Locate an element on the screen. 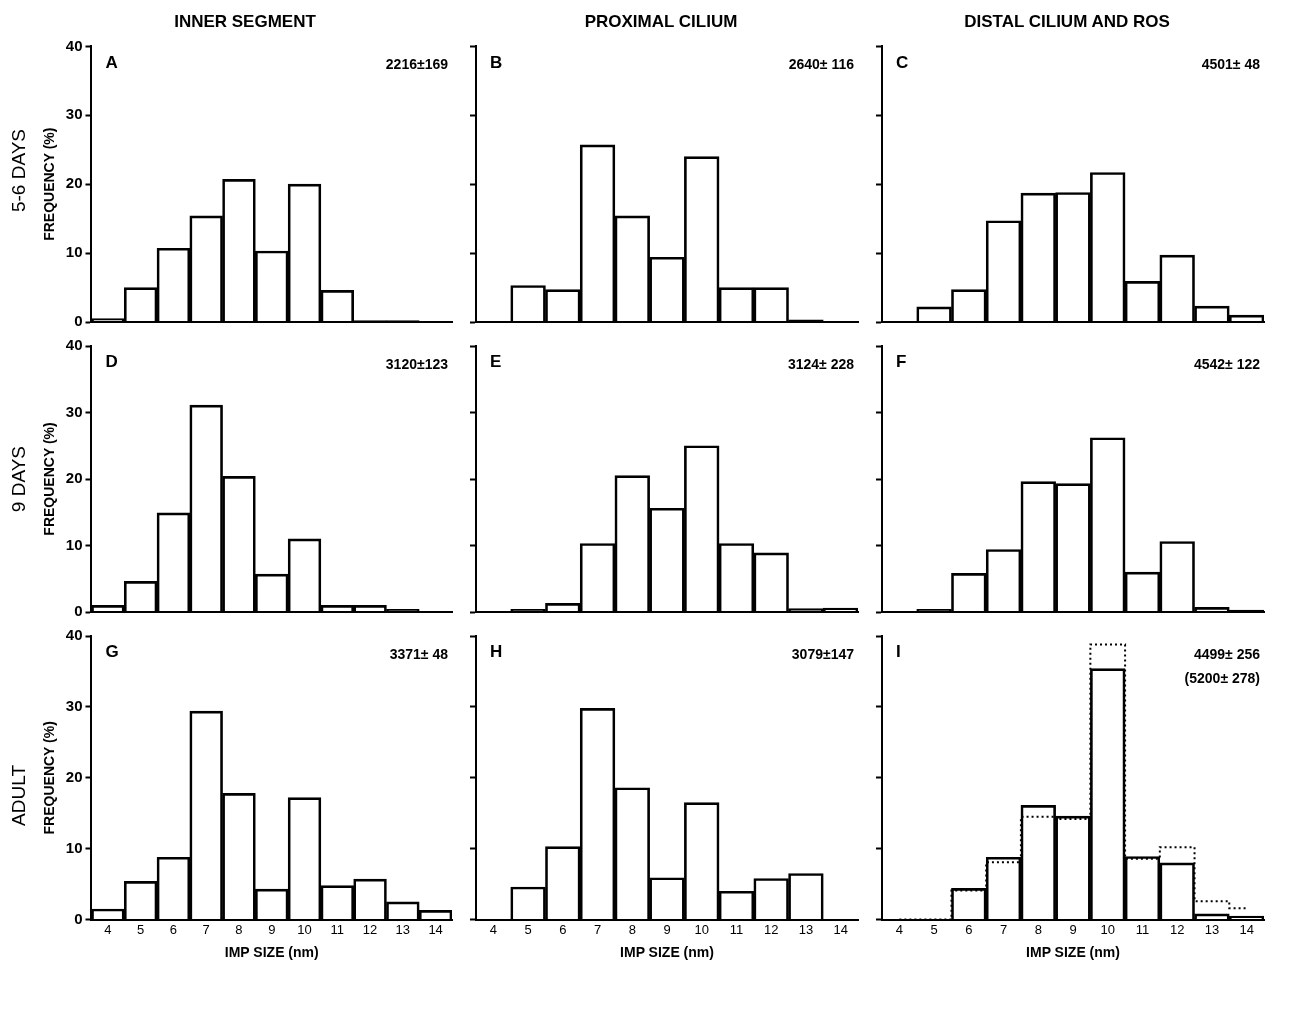  annotation: I is located at coordinates (898, 652).